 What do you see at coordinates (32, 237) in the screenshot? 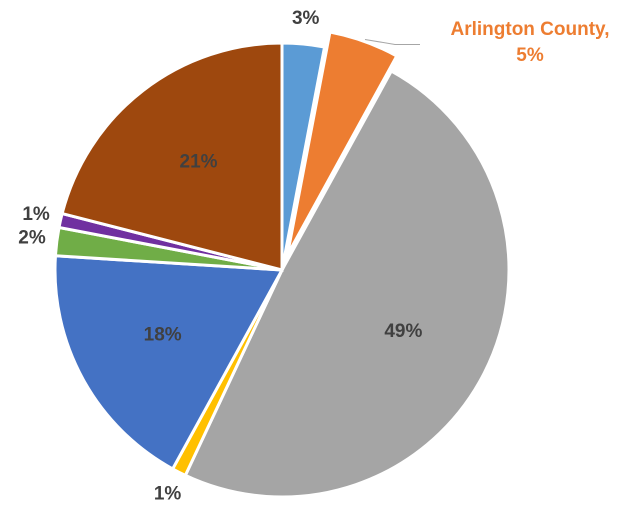
I see `data-label: 2%` at bounding box center [32, 237].